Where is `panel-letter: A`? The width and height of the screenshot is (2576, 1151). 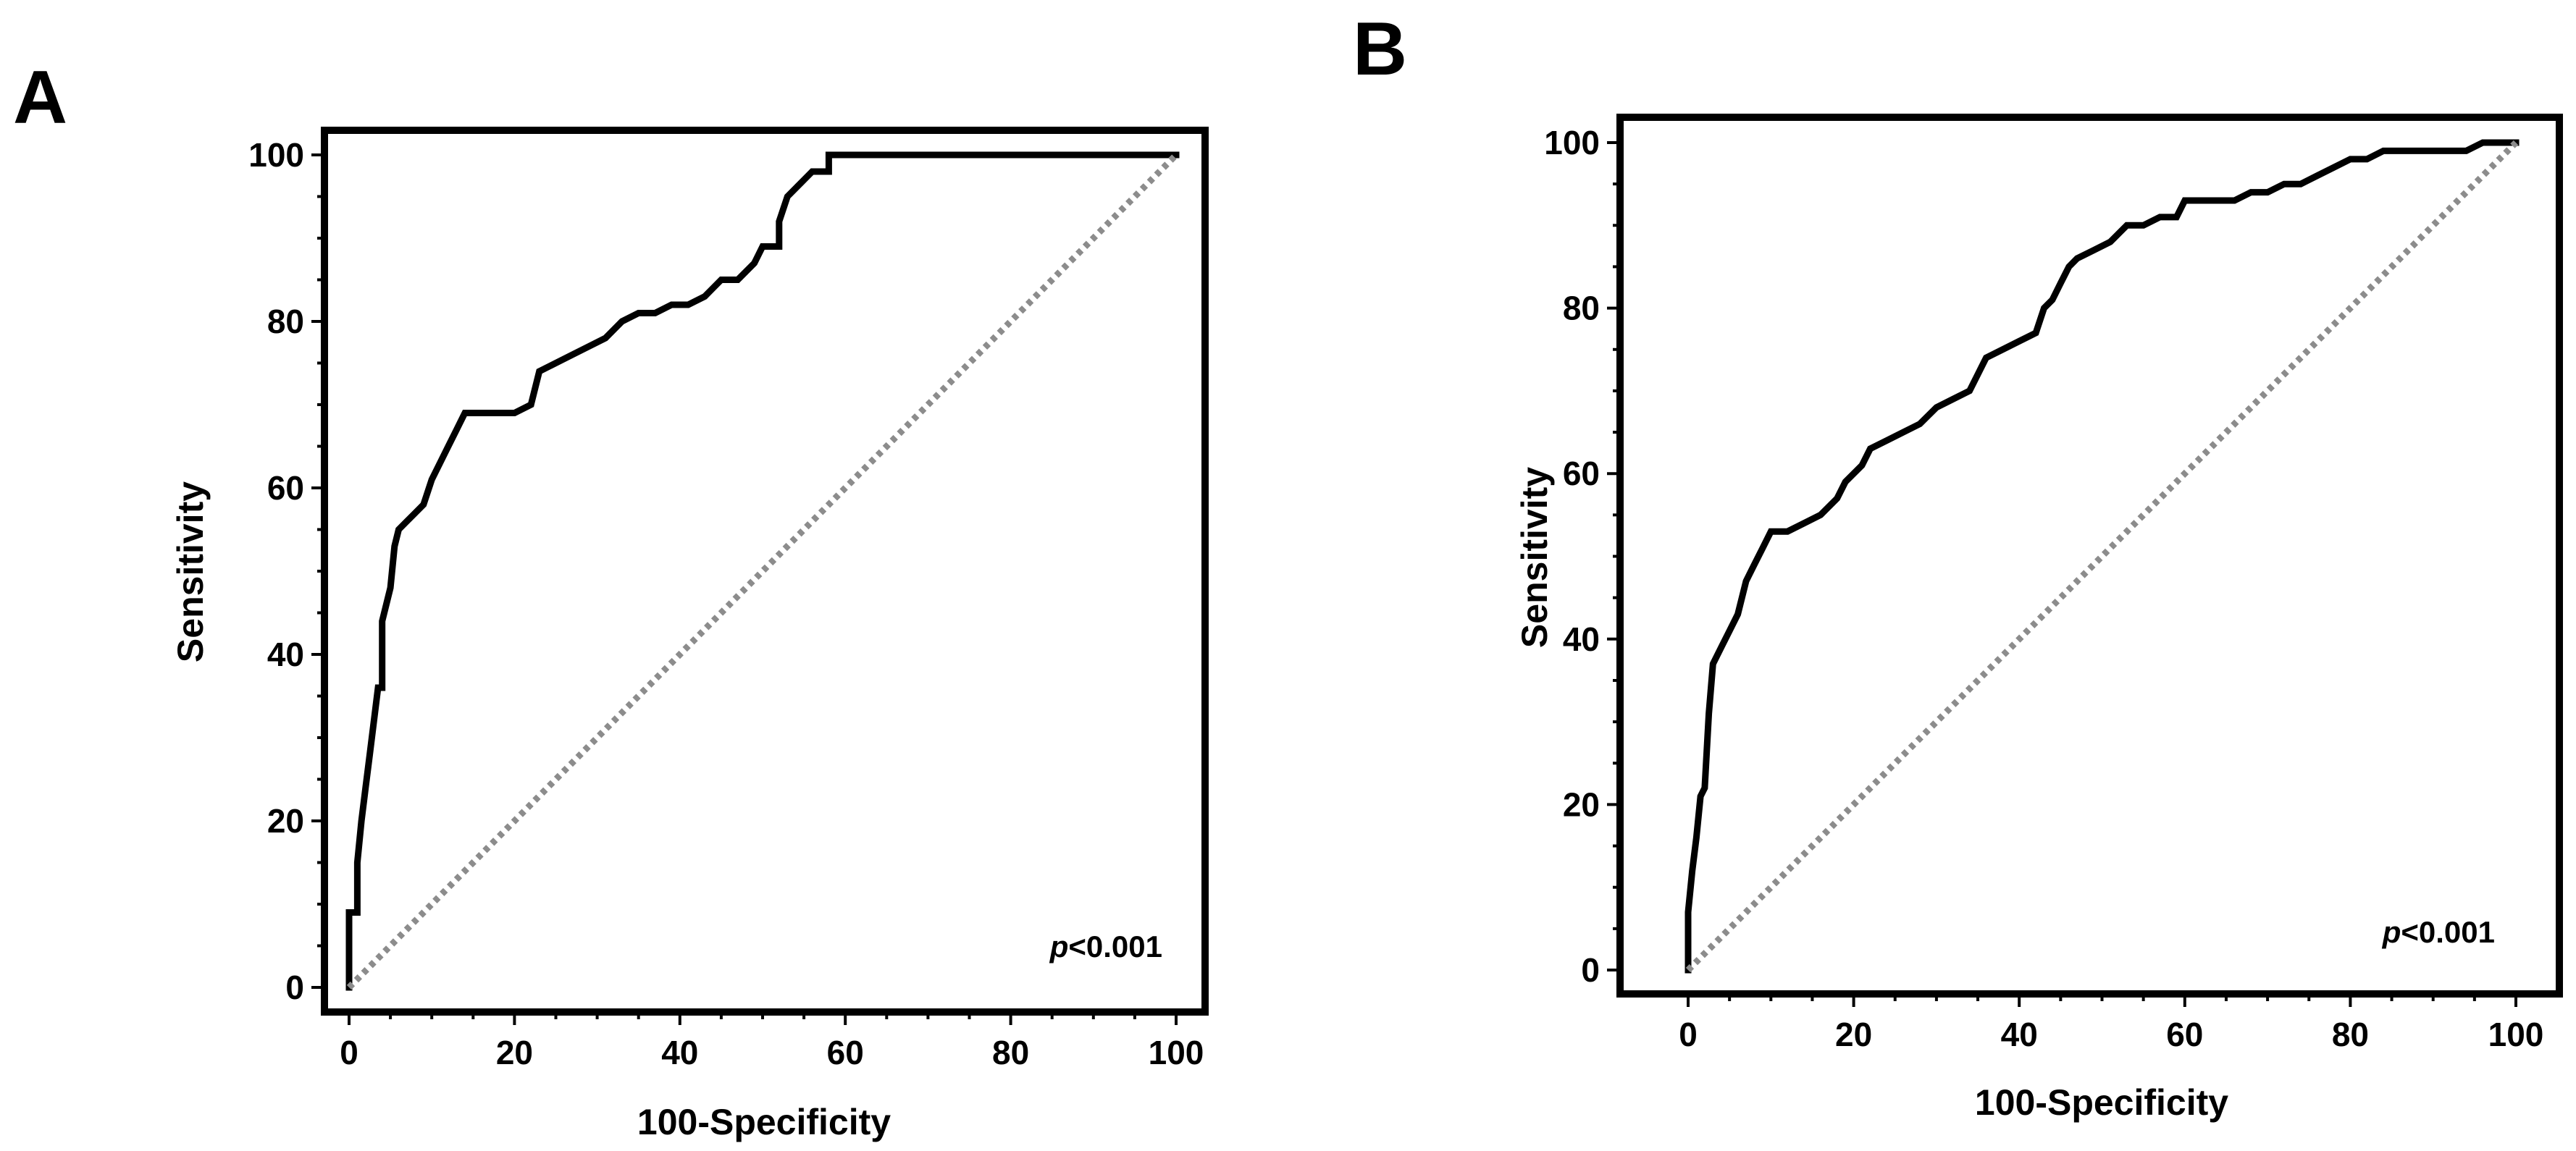
panel-letter: A is located at coordinates (40, 98).